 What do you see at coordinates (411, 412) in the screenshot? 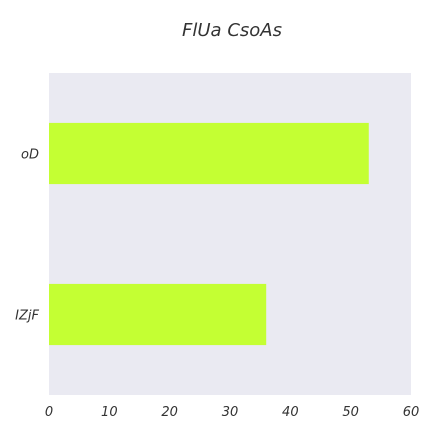
I see `x-tick-label: 60` at bounding box center [411, 412].